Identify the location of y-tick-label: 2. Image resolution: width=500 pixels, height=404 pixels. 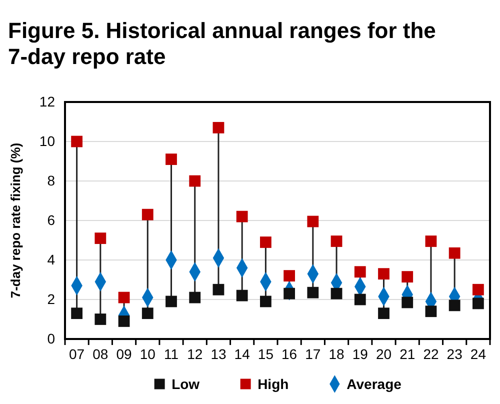
(51, 298).